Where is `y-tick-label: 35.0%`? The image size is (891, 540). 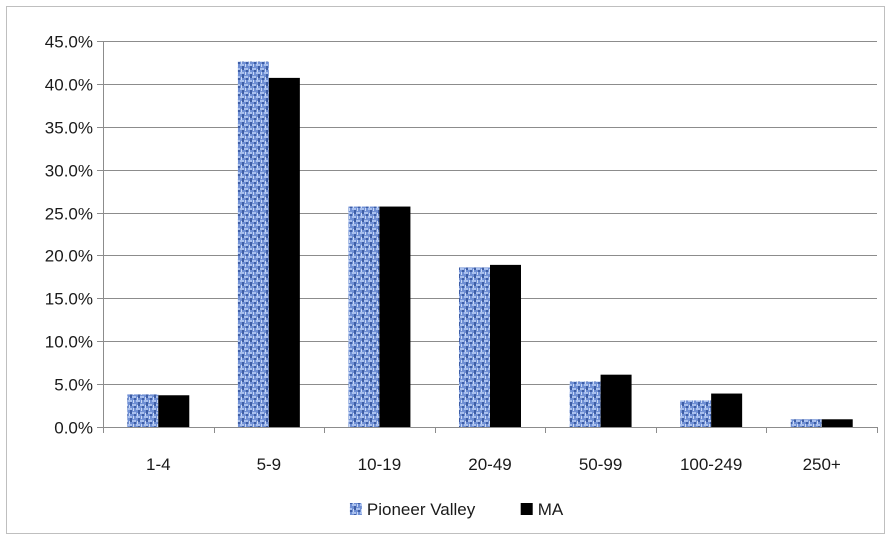 y-tick-label: 35.0% is located at coordinates (69, 128).